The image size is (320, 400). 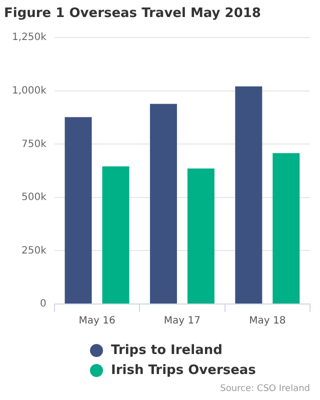 What do you see at coordinates (97, 321) in the screenshot?
I see `x-tick-label: May 16` at bounding box center [97, 321].